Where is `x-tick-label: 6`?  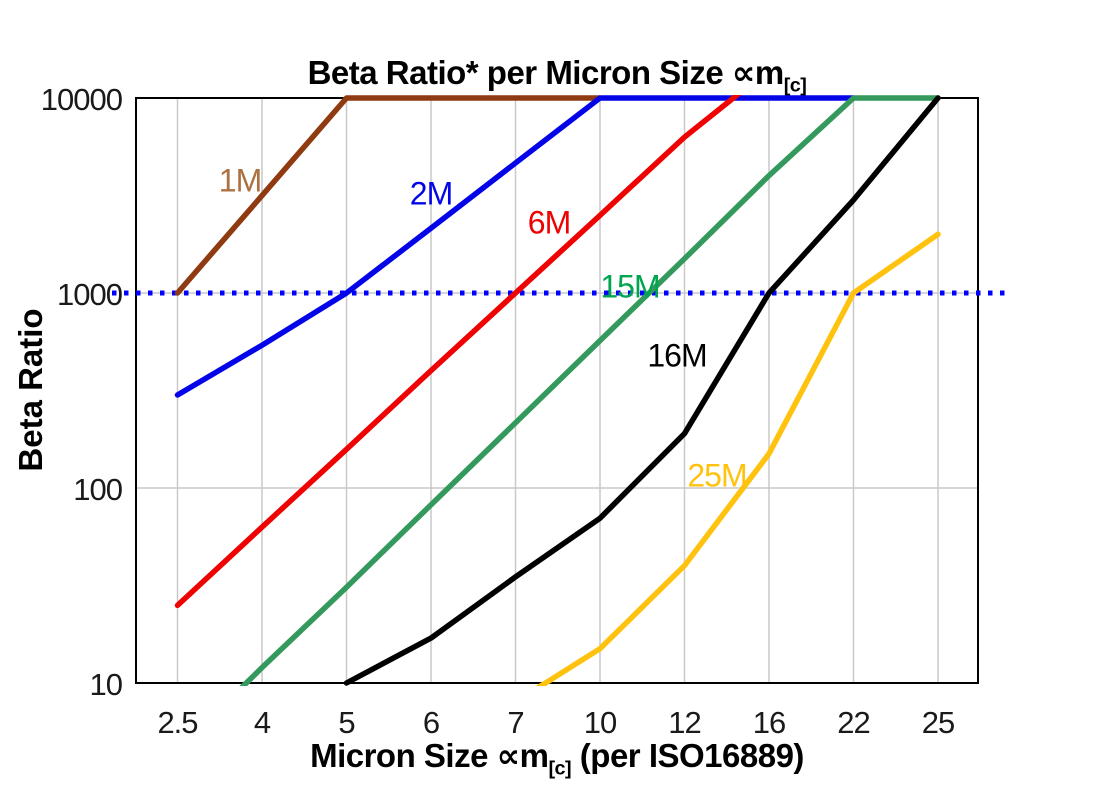
x-tick-label: 6 is located at coordinates (431, 722).